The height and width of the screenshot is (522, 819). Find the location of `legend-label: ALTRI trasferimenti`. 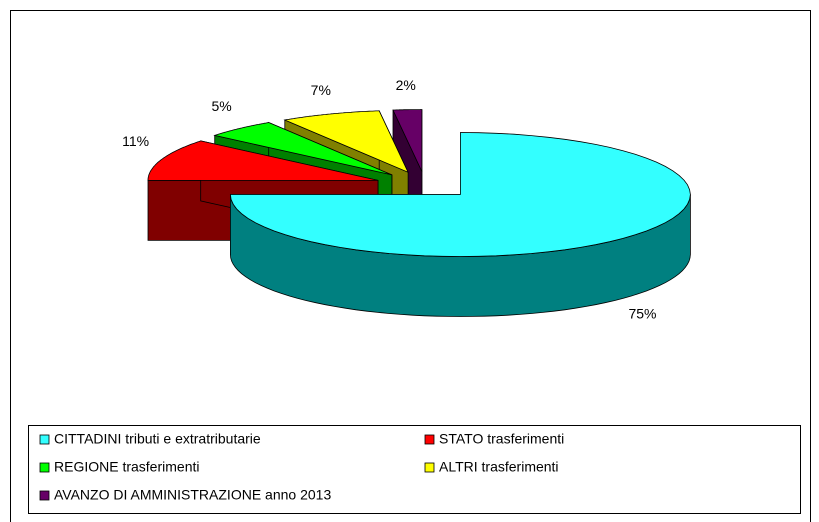

legend-label: ALTRI trasferimenti is located at coordinates (499, 467).